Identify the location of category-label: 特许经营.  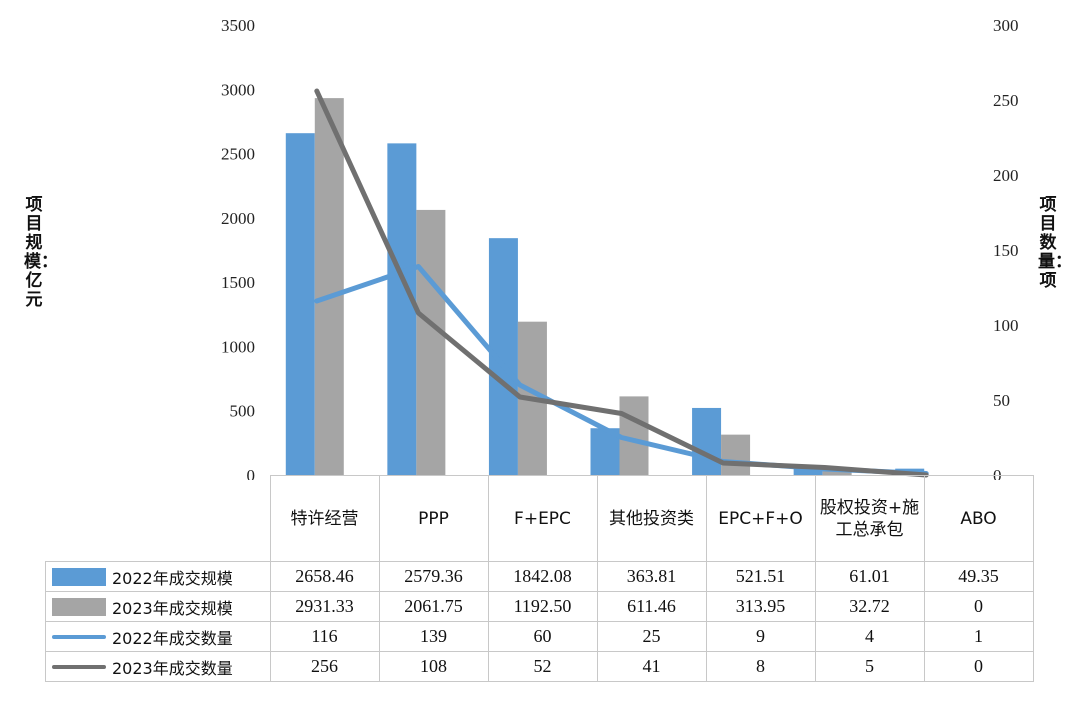
(324, 518).